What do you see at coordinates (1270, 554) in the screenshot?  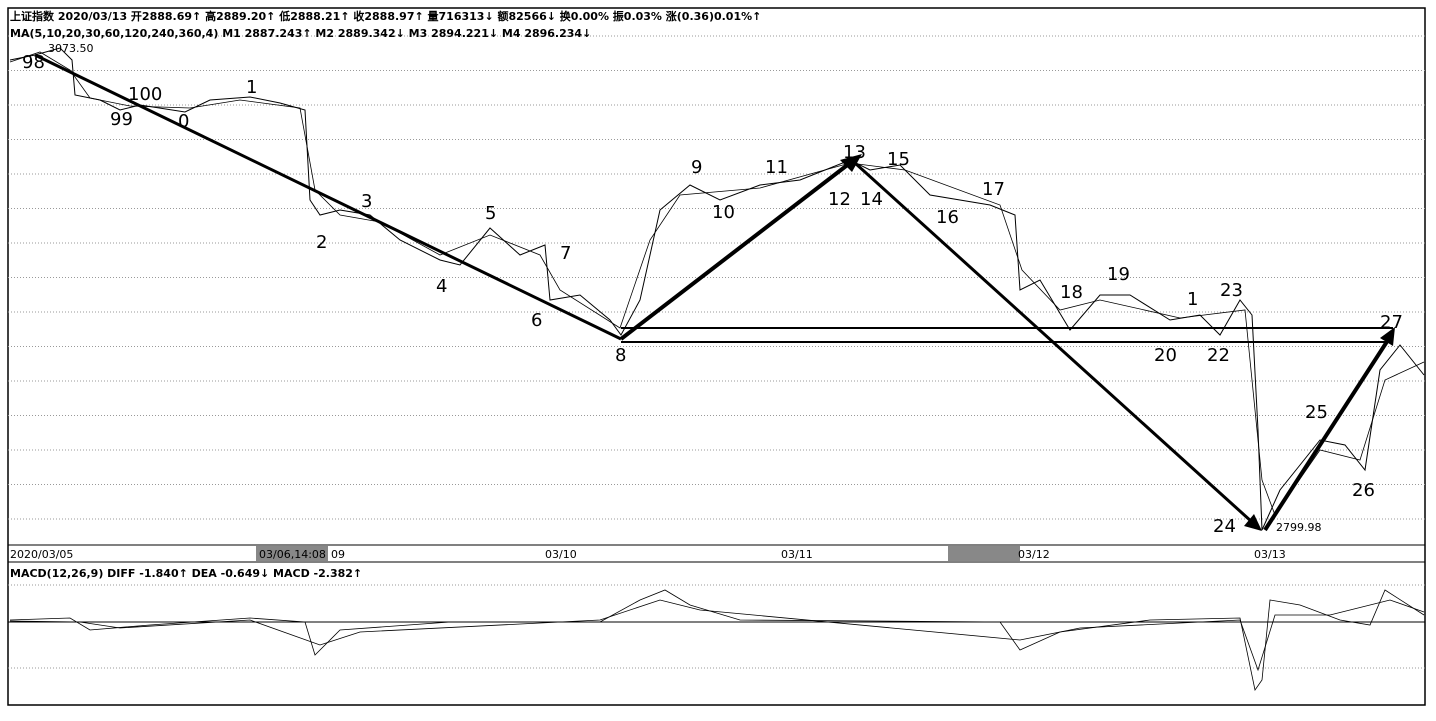 I see `x-axis-label: 03/13` at bounding box center [1270, 554].